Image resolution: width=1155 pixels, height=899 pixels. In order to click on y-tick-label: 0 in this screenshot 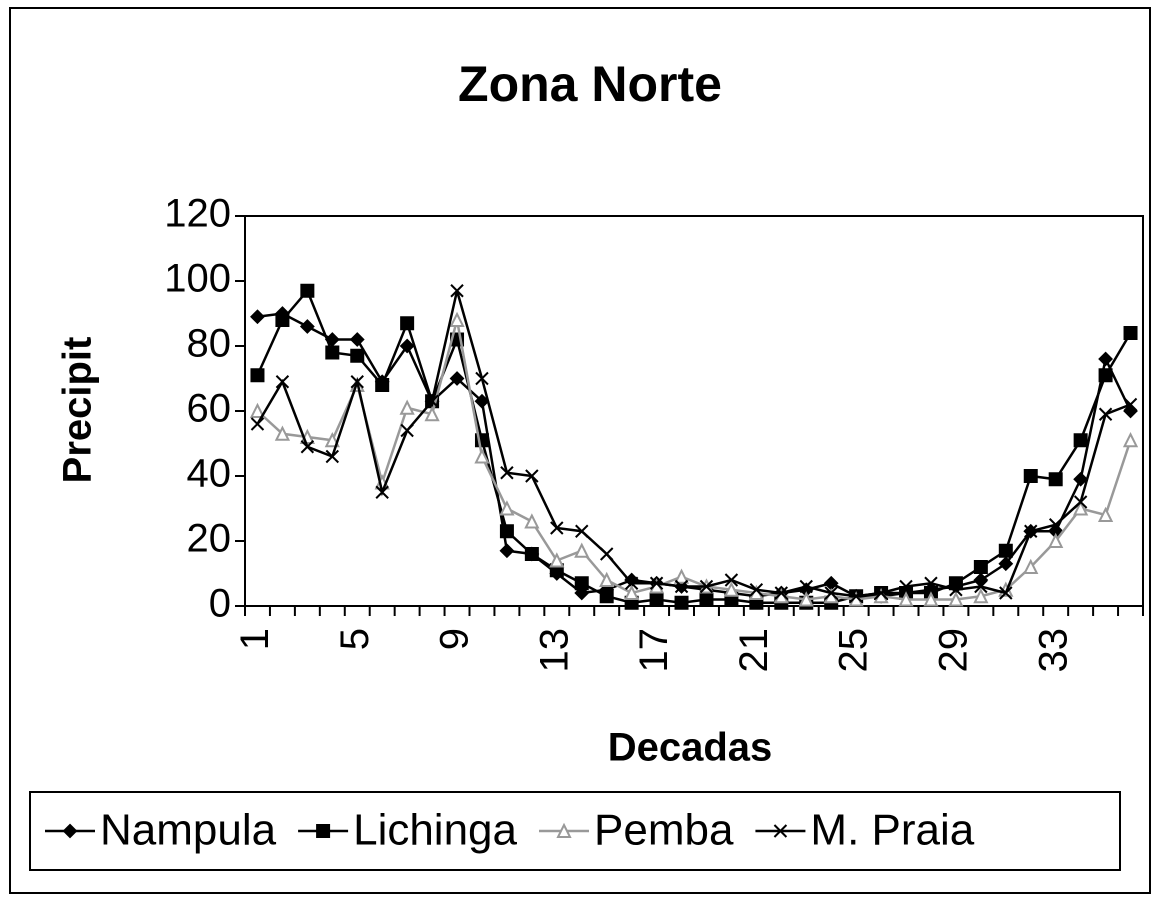, I will do `click(220, 604)`.